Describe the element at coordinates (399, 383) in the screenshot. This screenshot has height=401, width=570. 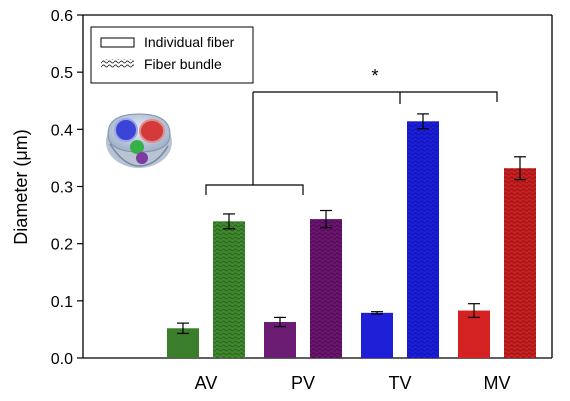
I see `x-tick-label-tv: TV` at that location.